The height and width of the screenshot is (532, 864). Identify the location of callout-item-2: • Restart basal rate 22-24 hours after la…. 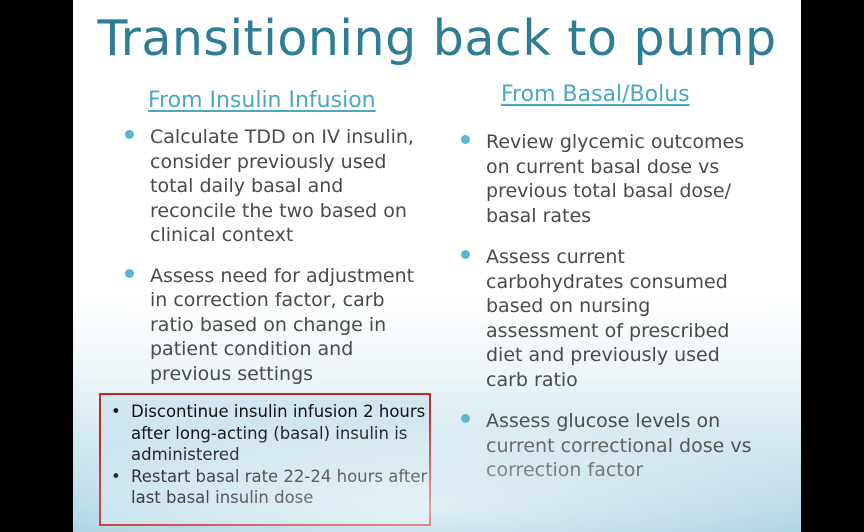
(269, 487).